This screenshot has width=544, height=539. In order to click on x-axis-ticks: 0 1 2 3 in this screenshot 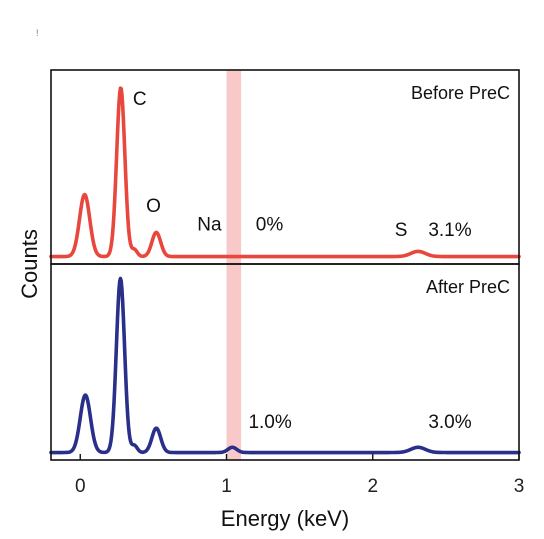, I will do `click(299, 475)`.